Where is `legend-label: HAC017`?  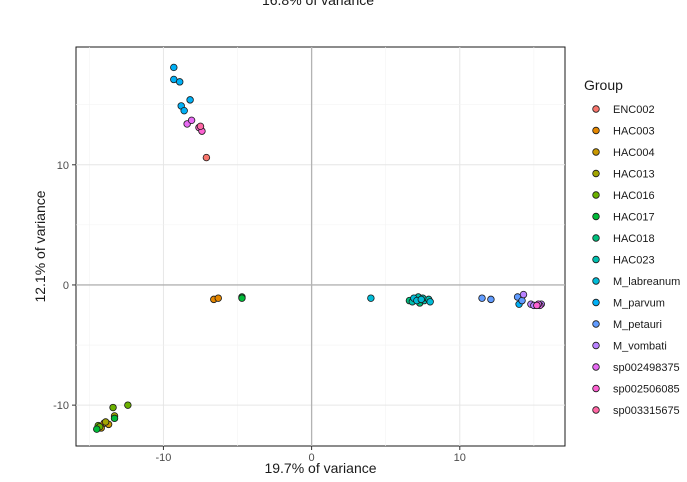 legend-label: HAC017 is located at coordinates (634, 218).